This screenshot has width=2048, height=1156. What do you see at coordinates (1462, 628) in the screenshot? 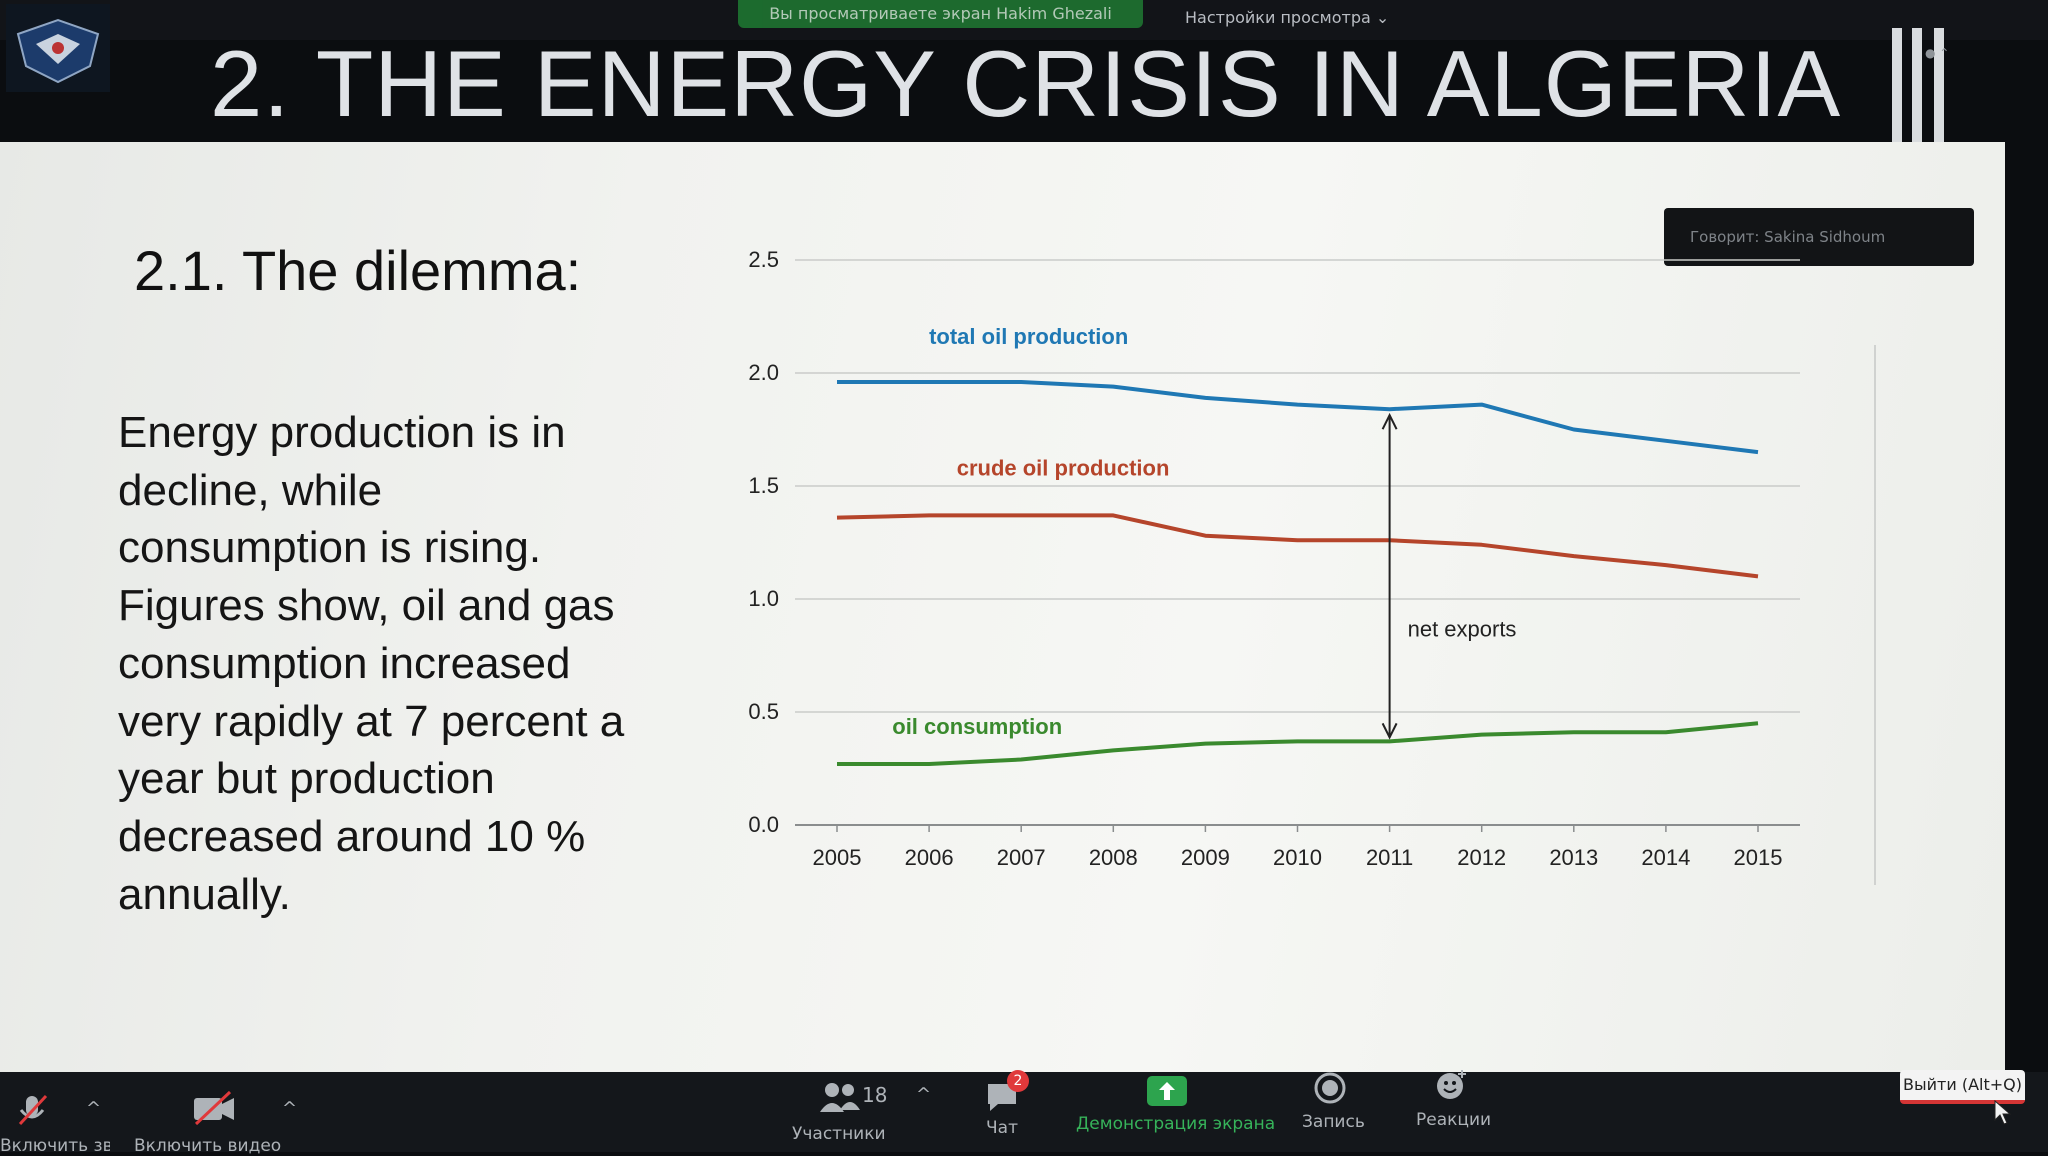
I see `annotation-label: net exports` at bounding box center [1462, 628].